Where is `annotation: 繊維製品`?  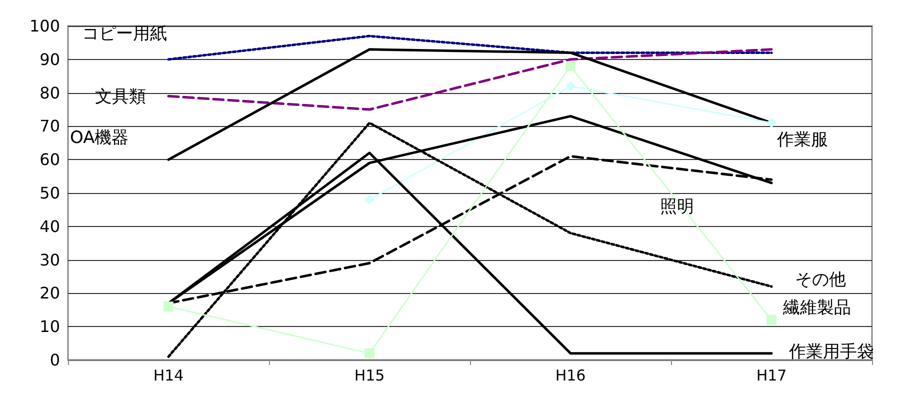 annotation: 繊維製品 is located at coordinates (816, 308).